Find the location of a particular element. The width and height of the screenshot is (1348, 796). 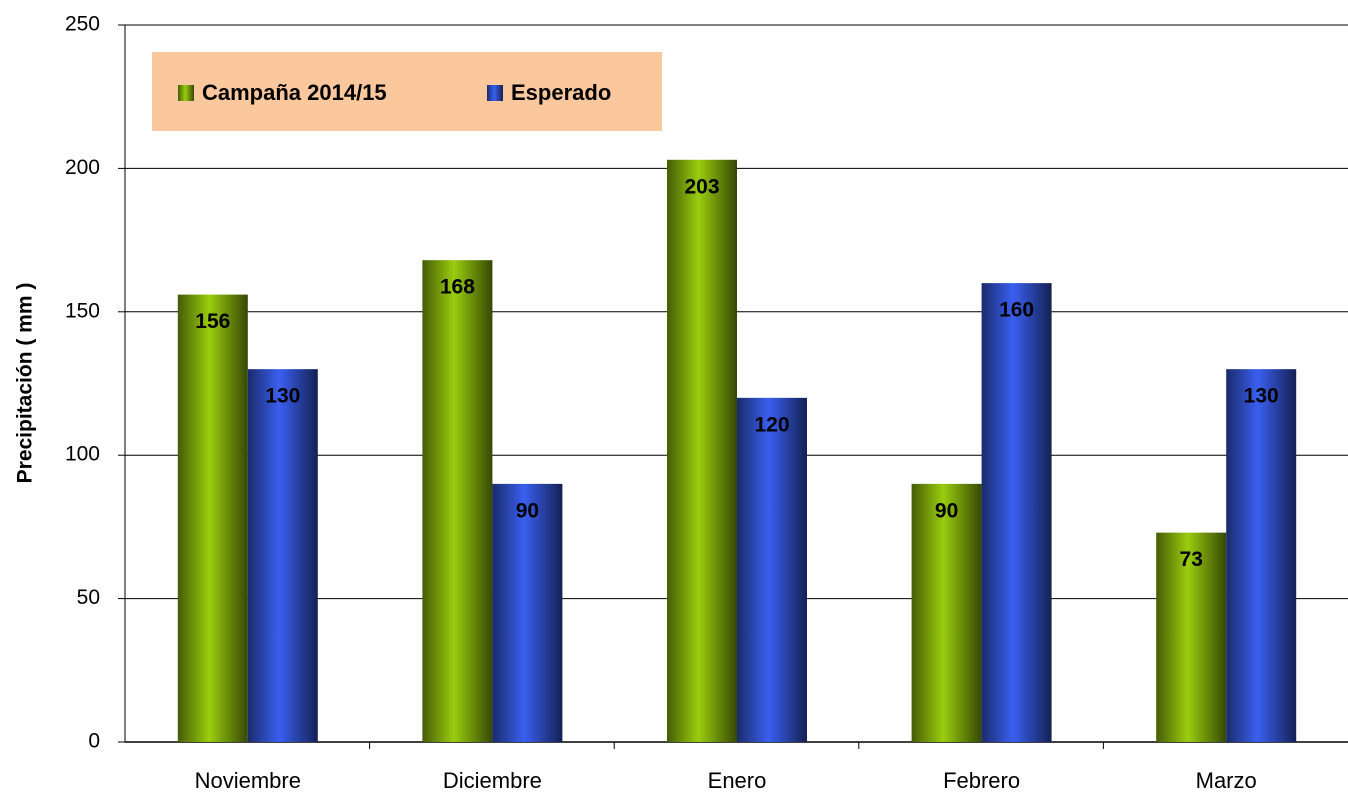

legend-label: Esperado is located at coordinates (561, 92).